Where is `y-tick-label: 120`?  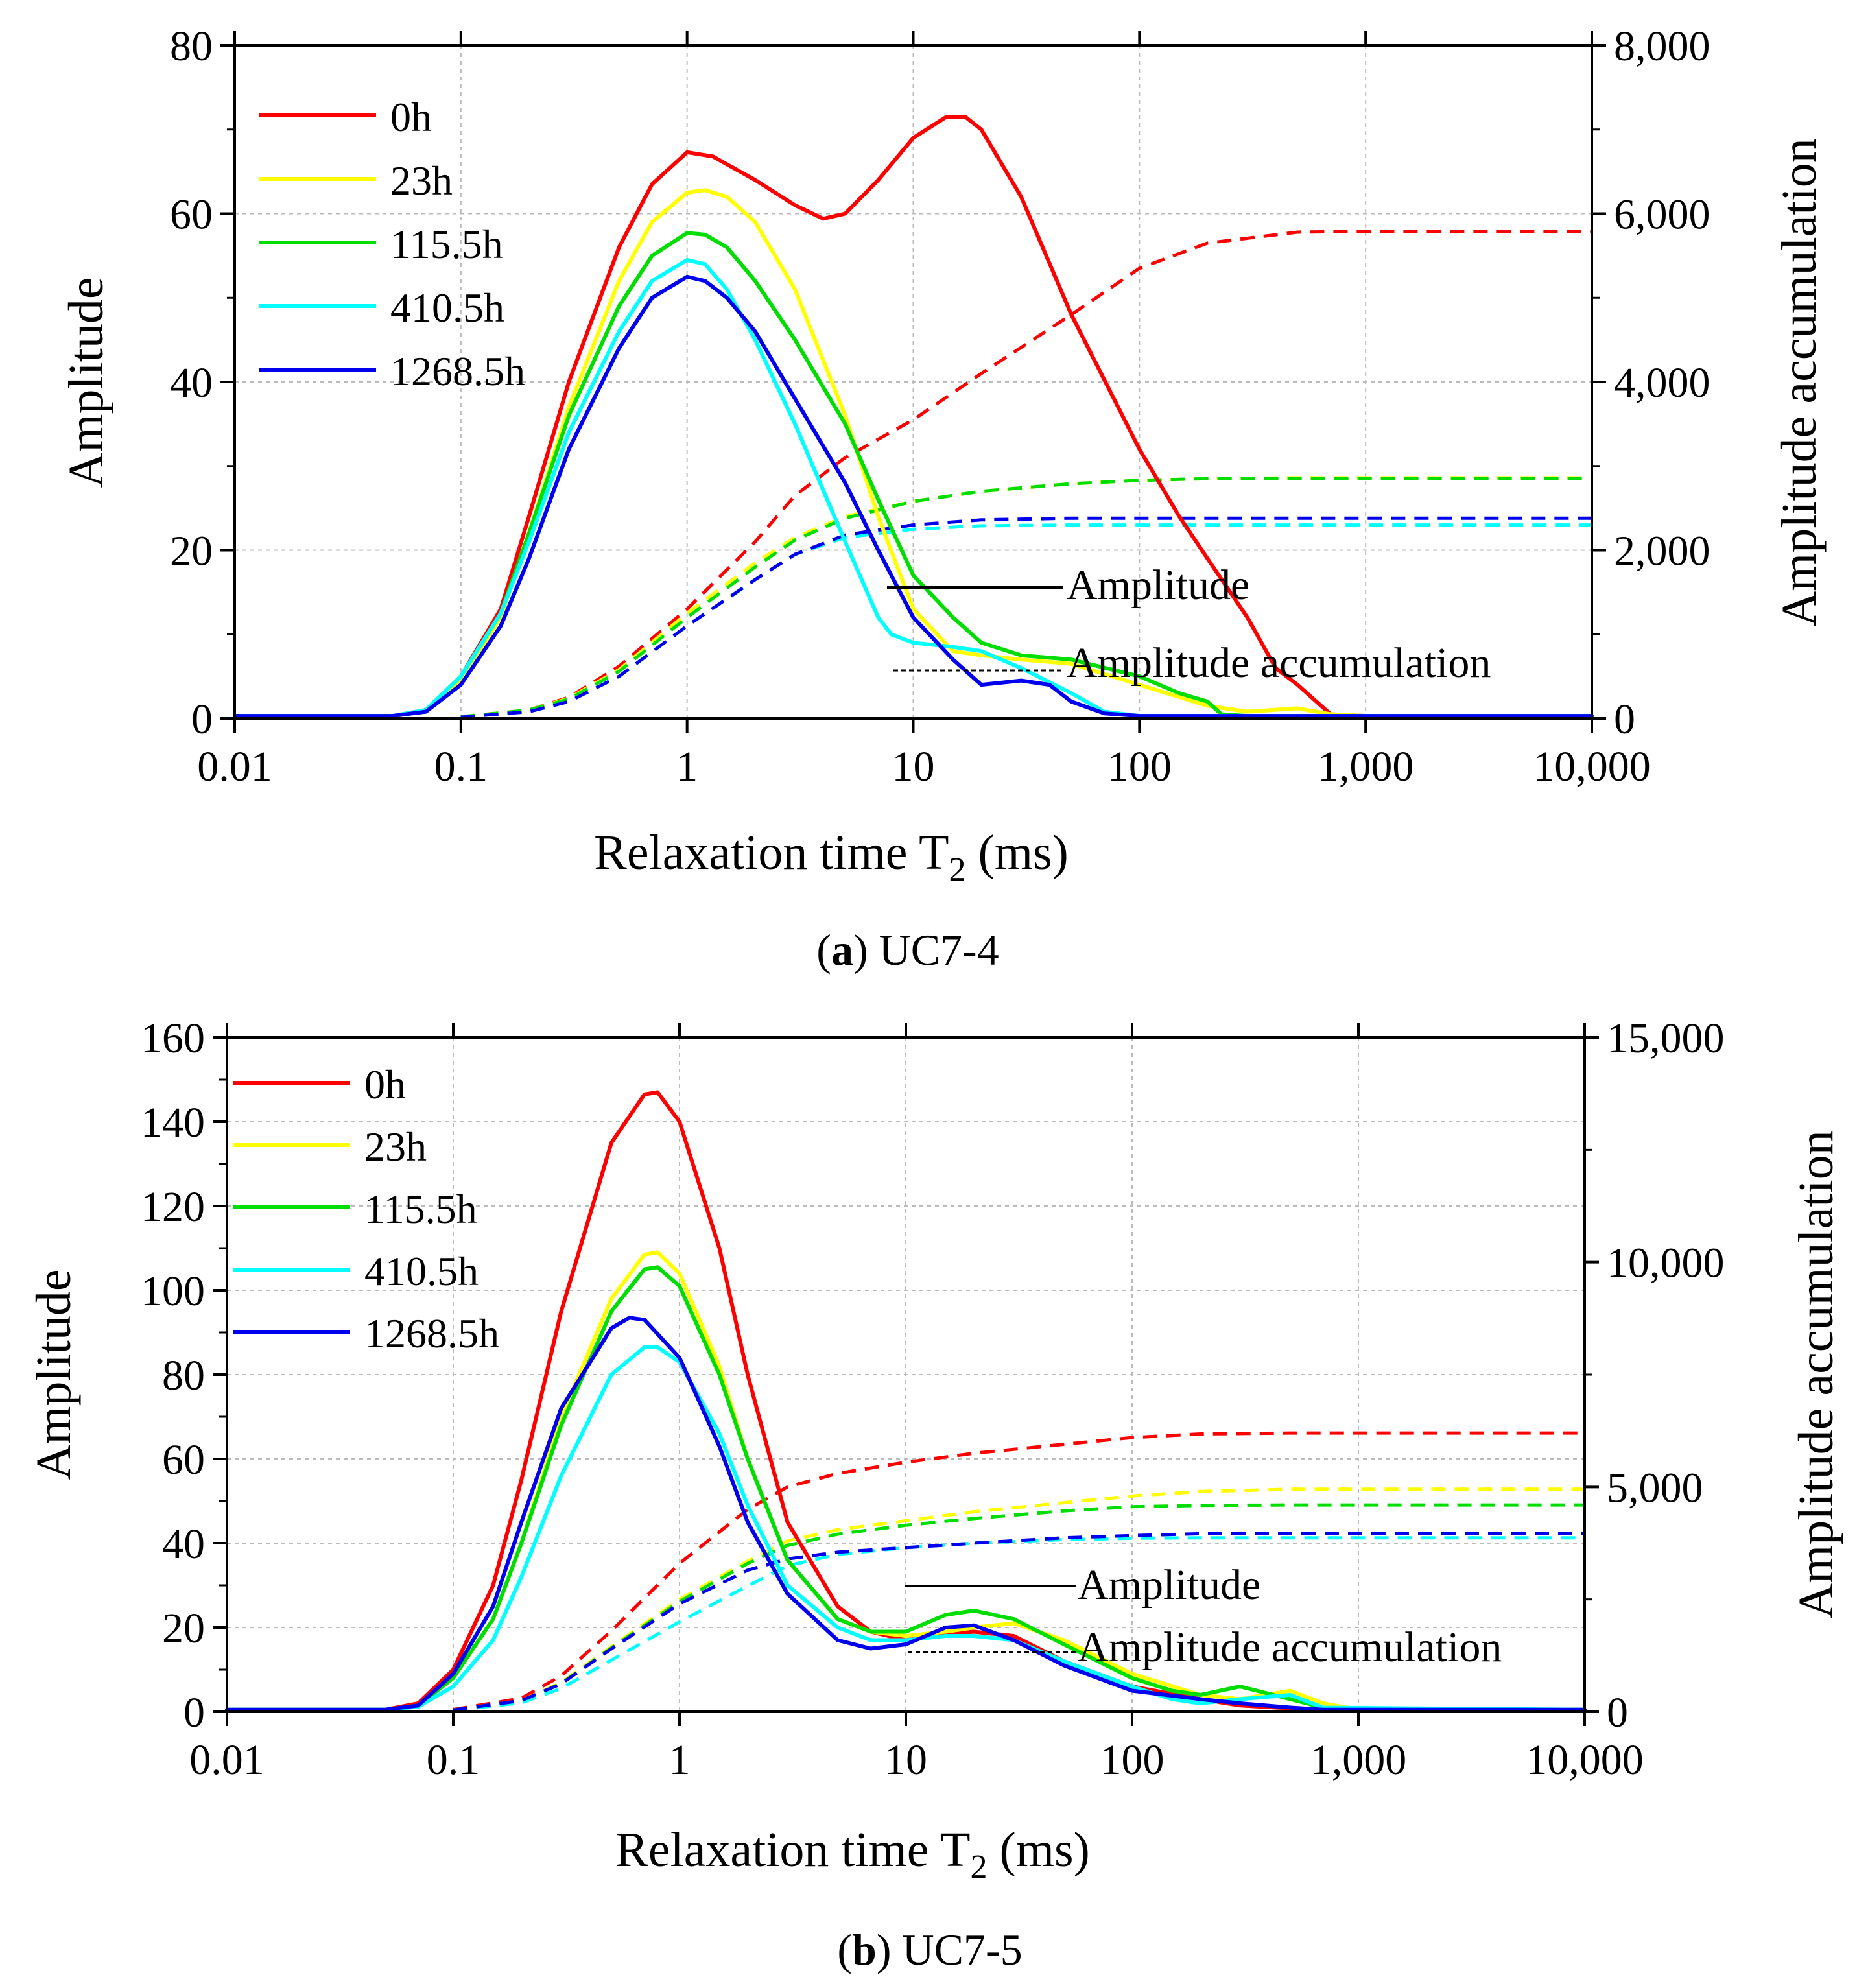
y-tick-label: 120 is located at coordinates (173, 1207).